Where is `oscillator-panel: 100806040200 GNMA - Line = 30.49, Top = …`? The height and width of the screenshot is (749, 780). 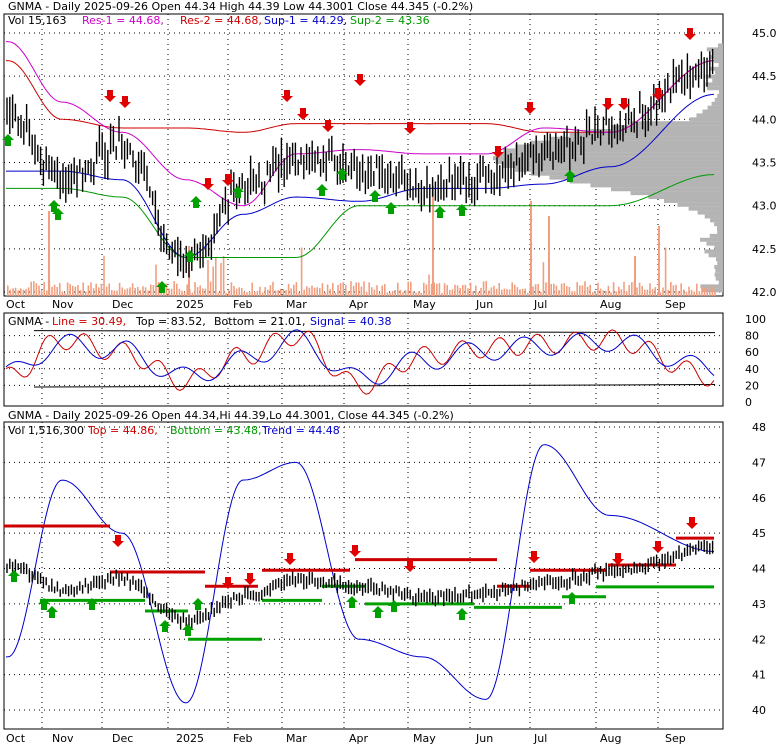
oscillator-panel: 100806040200 GNMA - Line = 30.49, Top = … is located at coordinates (385, 361).